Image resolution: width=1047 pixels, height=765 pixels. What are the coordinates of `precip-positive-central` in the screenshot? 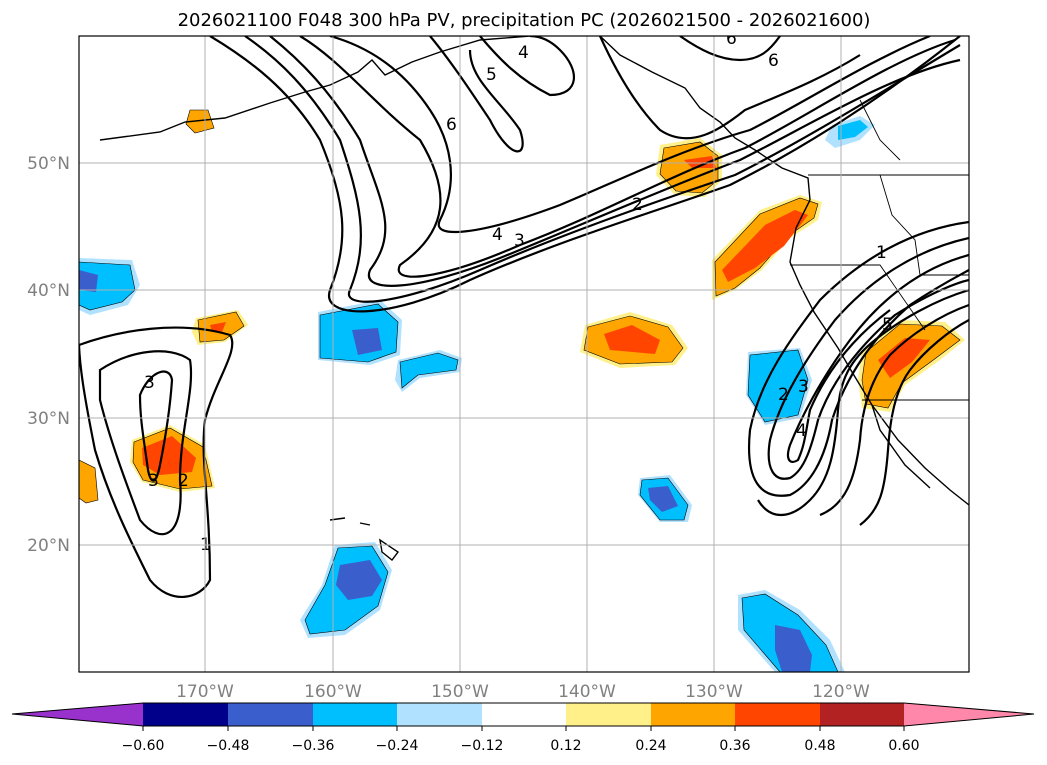 It's located at (634, 340).